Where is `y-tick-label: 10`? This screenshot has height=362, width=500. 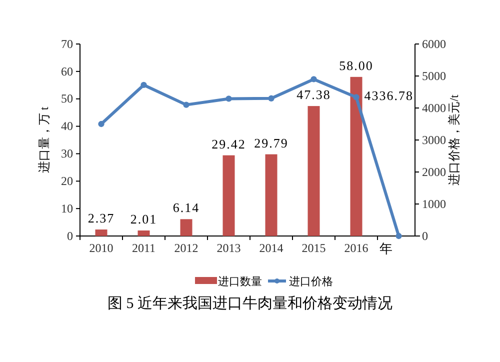
y-tick-label: 10 is located at coordinates (67, 208).